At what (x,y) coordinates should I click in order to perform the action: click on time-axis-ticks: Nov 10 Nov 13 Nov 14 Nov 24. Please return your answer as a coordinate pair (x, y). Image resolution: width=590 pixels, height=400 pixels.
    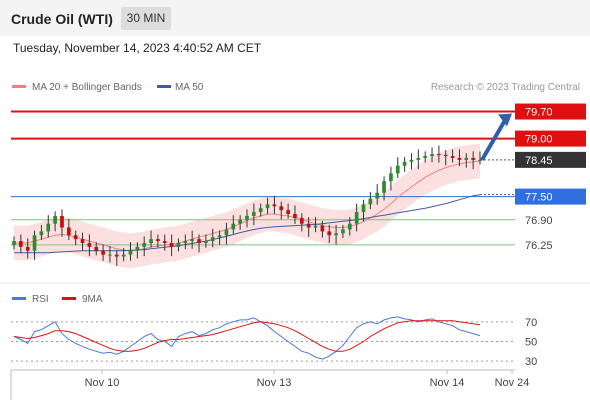
    Looking at the image, I should click on (307, 379).